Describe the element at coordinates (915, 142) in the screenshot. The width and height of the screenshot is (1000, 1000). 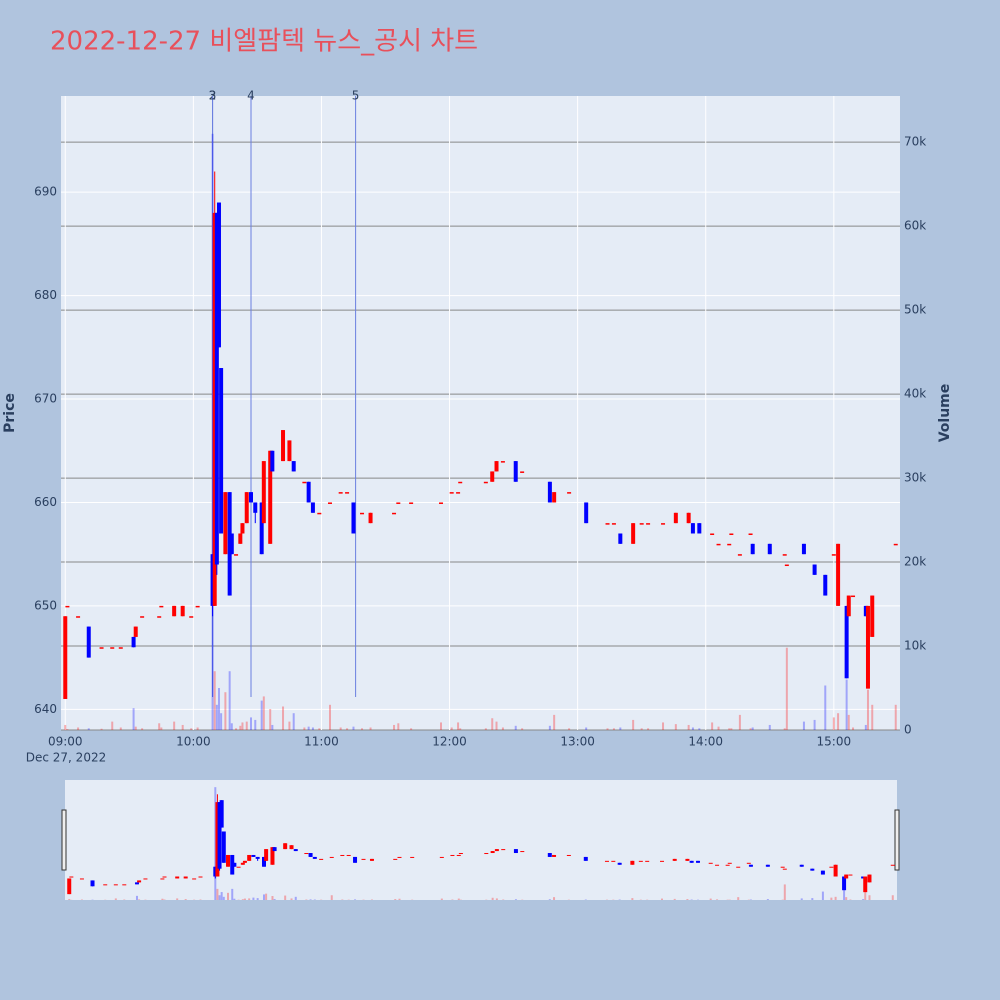
I see `y2-tick-label: 70k` at that location.